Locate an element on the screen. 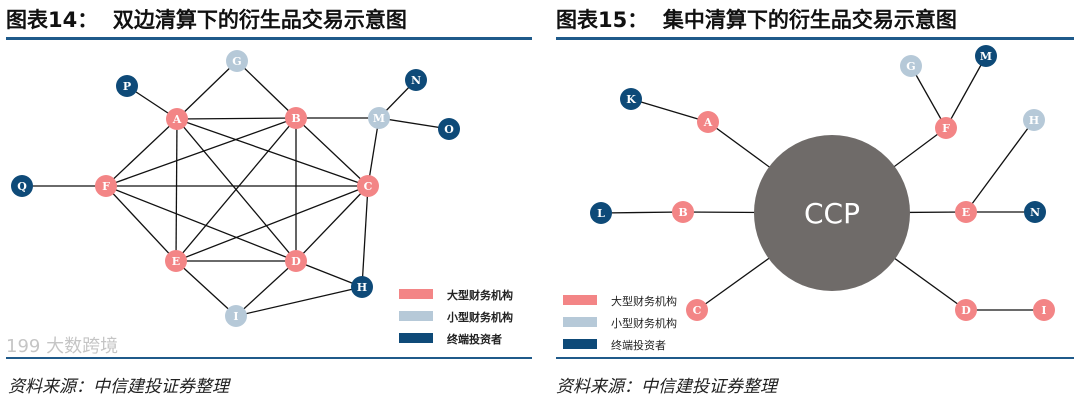  right-node-label-C: C is located at coordinates (697, 310).